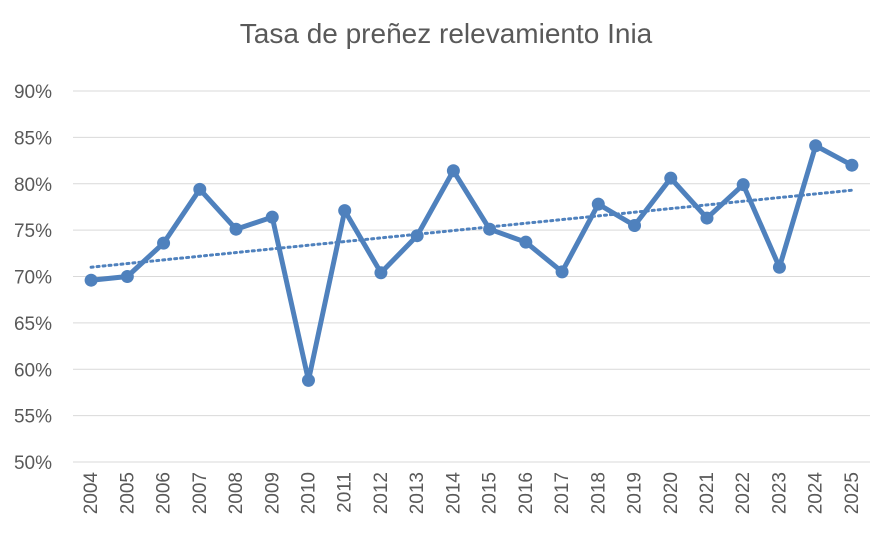  What do you see at coordinates (345, 492) in the screenshot?
I see `x-tick-label: 2011` at bounding box center [345, 492].